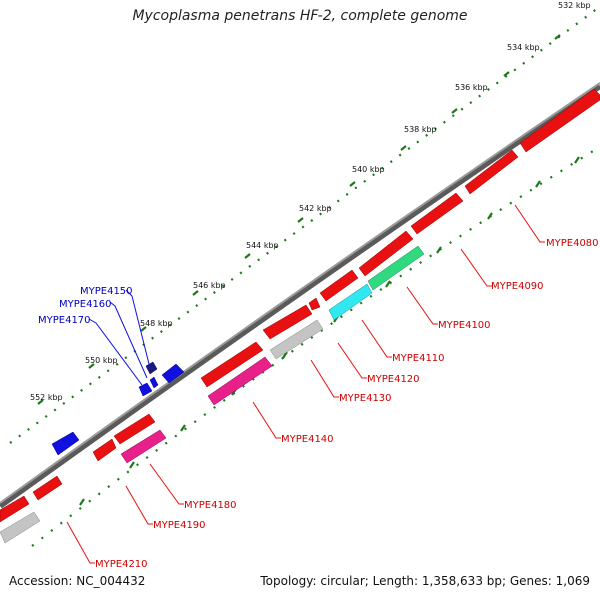  What do you see at coordinates (572, 243) in the screenshot?
I see `label-mype4080: MYPE4080` at bounding box center [572, 243].